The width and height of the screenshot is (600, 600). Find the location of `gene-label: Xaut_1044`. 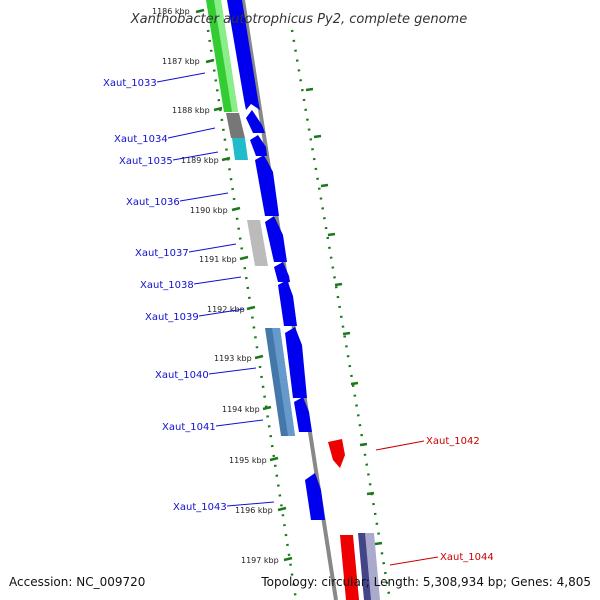

gene-label: Xaut_1044 is located at coordinates (467, 557).